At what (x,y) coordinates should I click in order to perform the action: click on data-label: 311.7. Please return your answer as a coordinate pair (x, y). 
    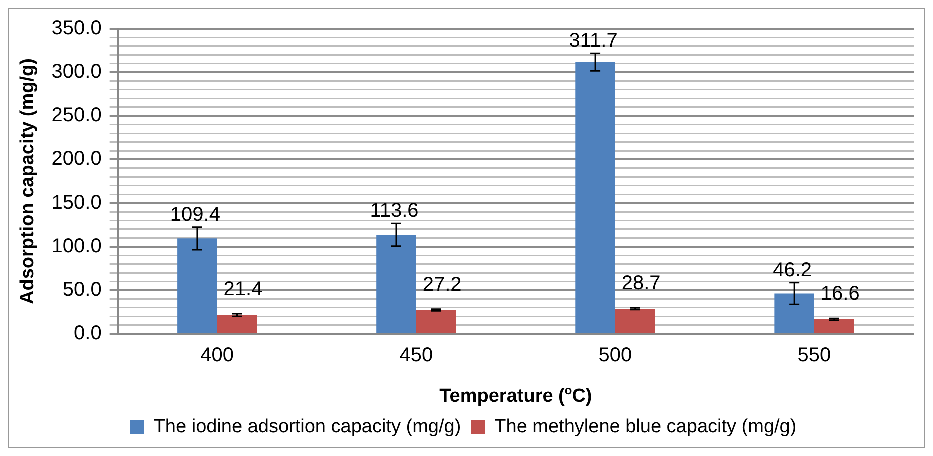
    Looking at the image, I should click on (593, 41).